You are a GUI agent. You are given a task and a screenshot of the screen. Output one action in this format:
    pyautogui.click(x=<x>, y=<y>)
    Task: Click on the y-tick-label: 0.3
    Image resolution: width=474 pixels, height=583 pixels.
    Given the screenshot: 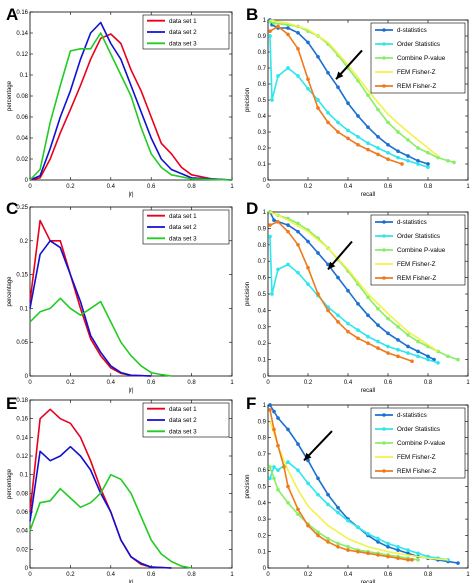 What is the action you would take?
    pyautogui.click(x=262, y=133)
    